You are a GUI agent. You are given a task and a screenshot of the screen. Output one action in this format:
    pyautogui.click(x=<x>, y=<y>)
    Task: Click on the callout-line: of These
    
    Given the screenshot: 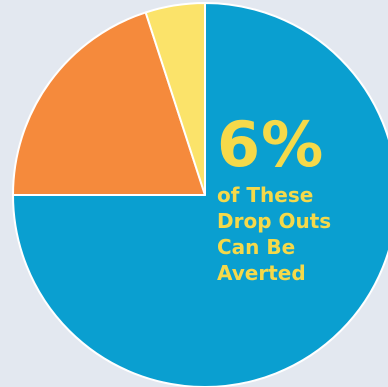 What is the action you would take?
    pyautogui.click(x=265, y=195)
    